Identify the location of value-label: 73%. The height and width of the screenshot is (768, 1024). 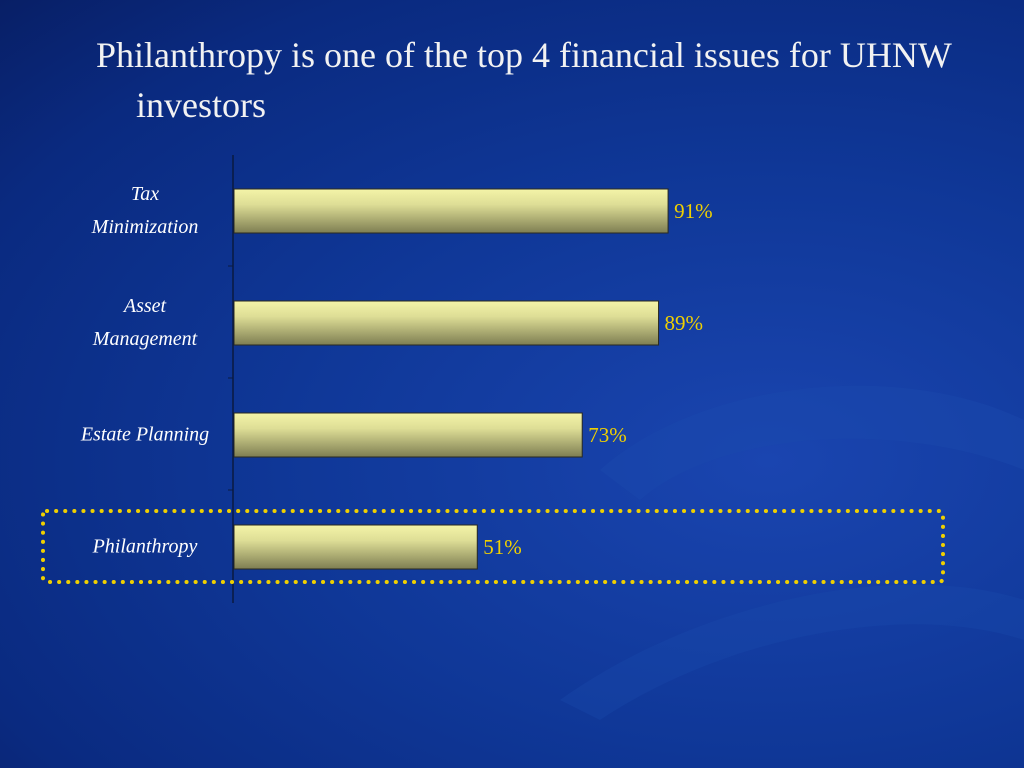
(607, 435).